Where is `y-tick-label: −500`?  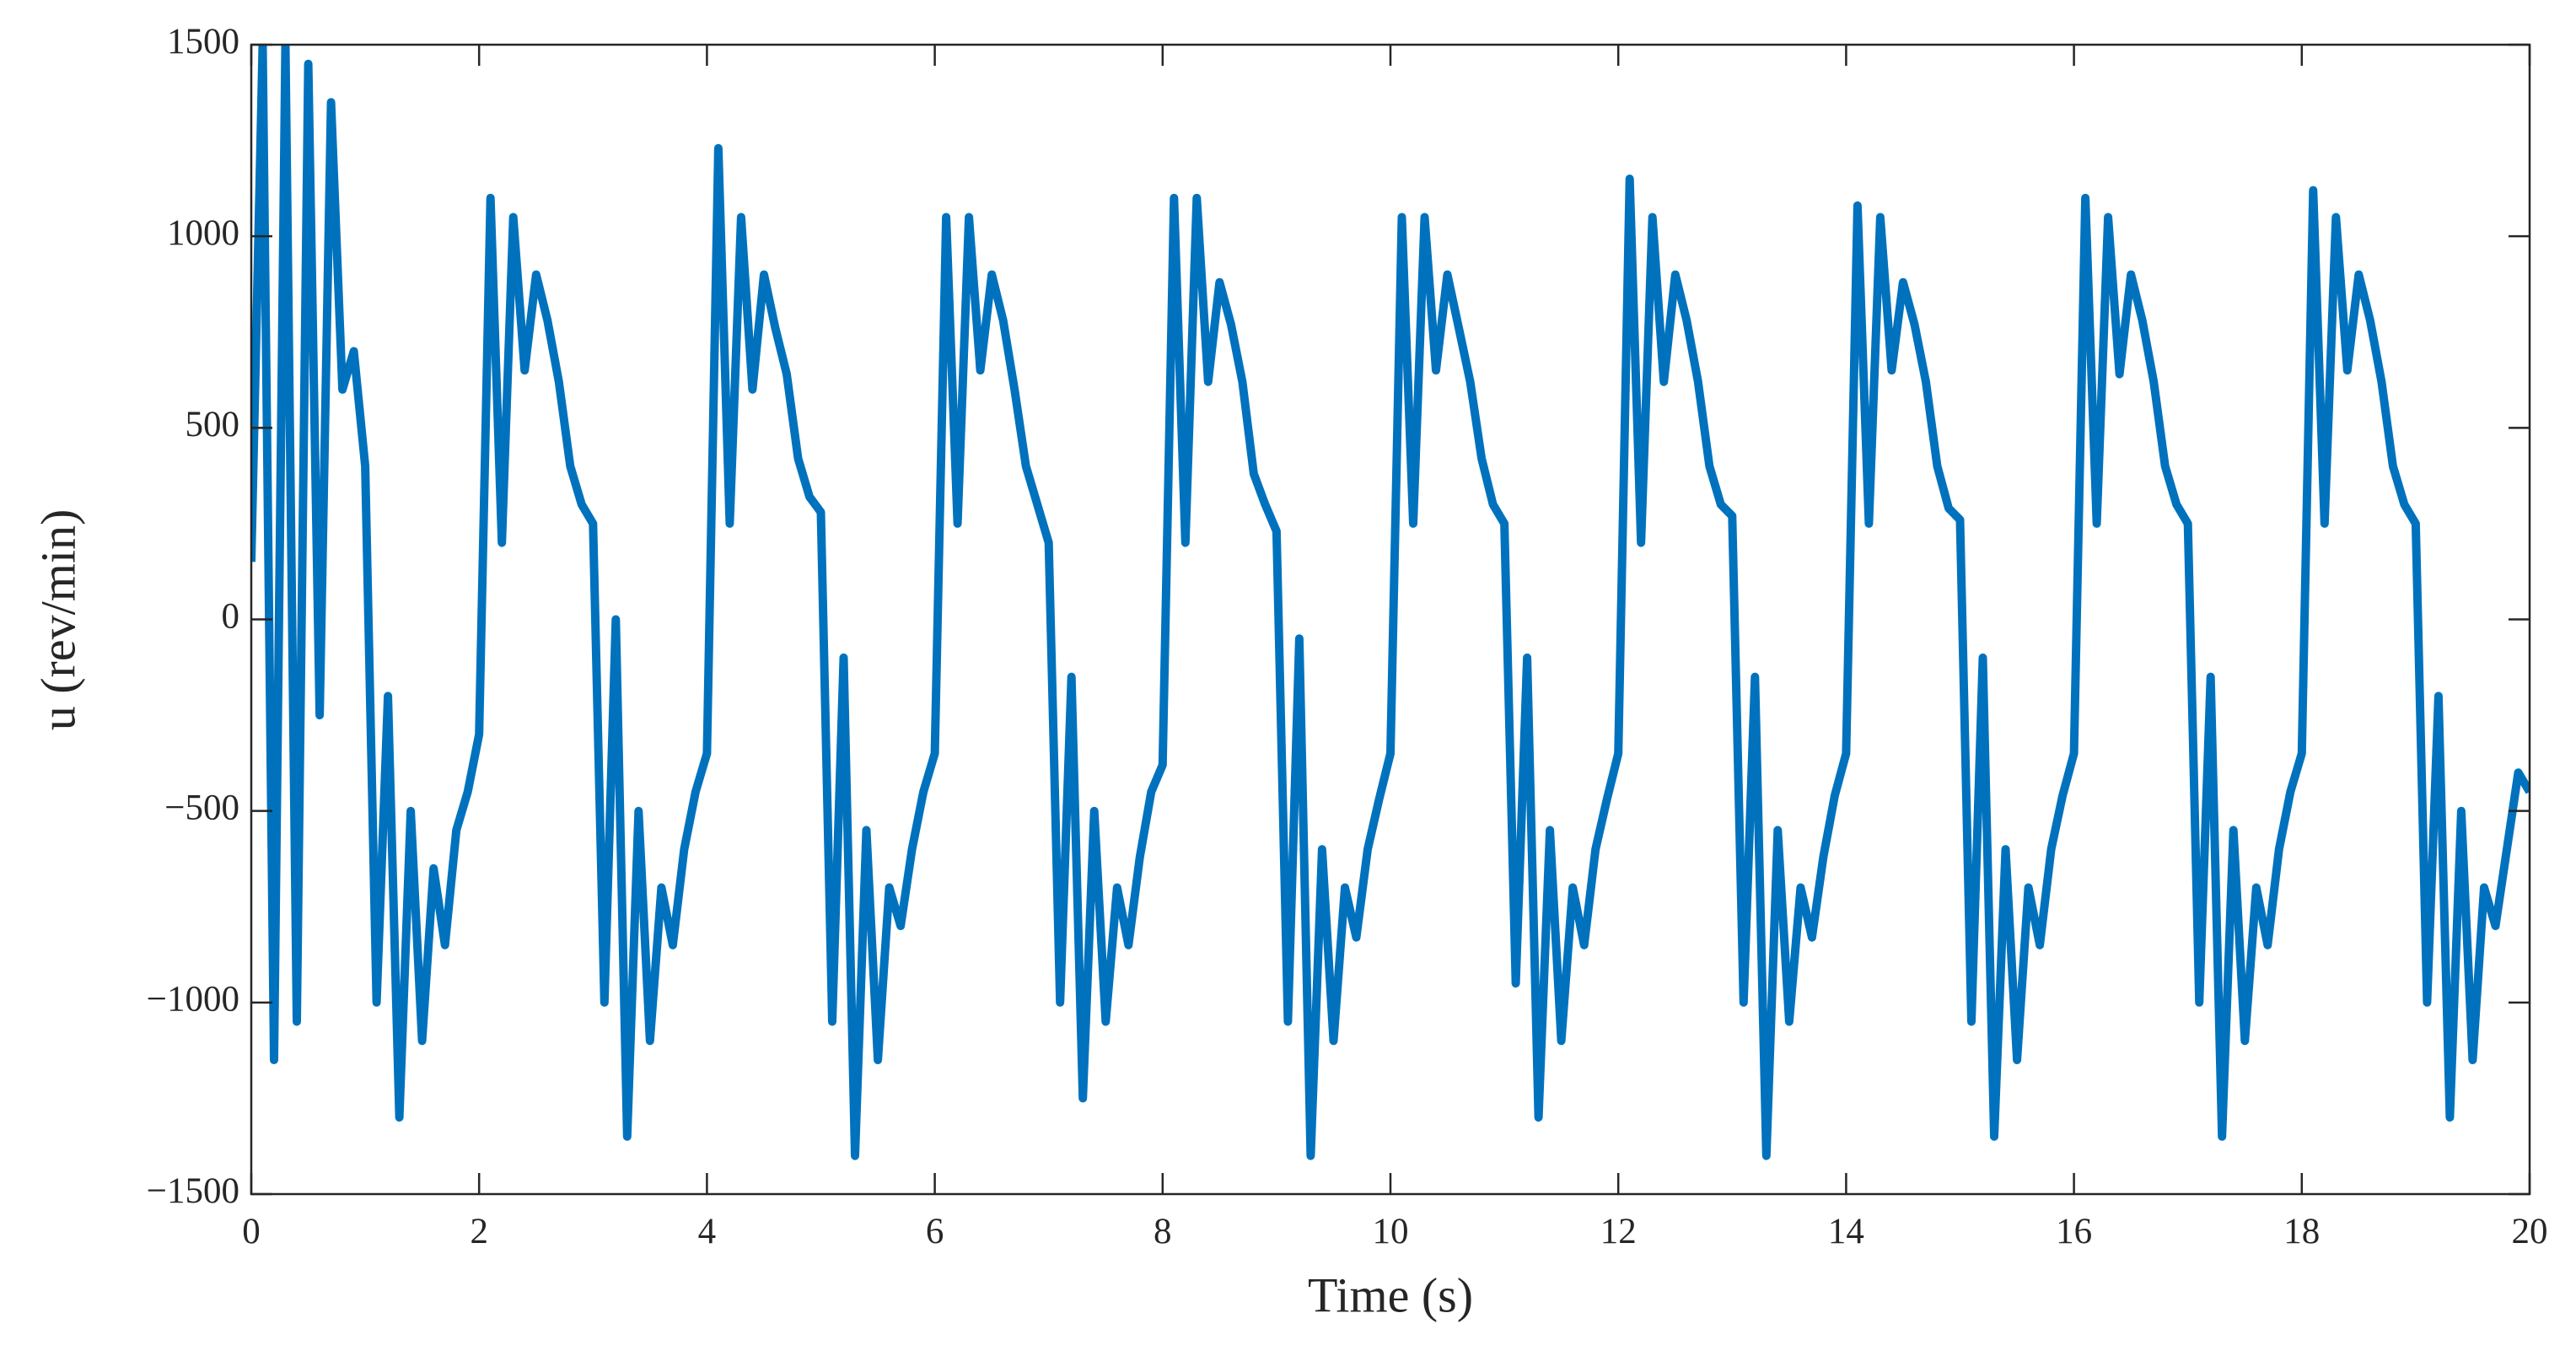
y-tick-label: −500 is located at coordinates (202, 808).